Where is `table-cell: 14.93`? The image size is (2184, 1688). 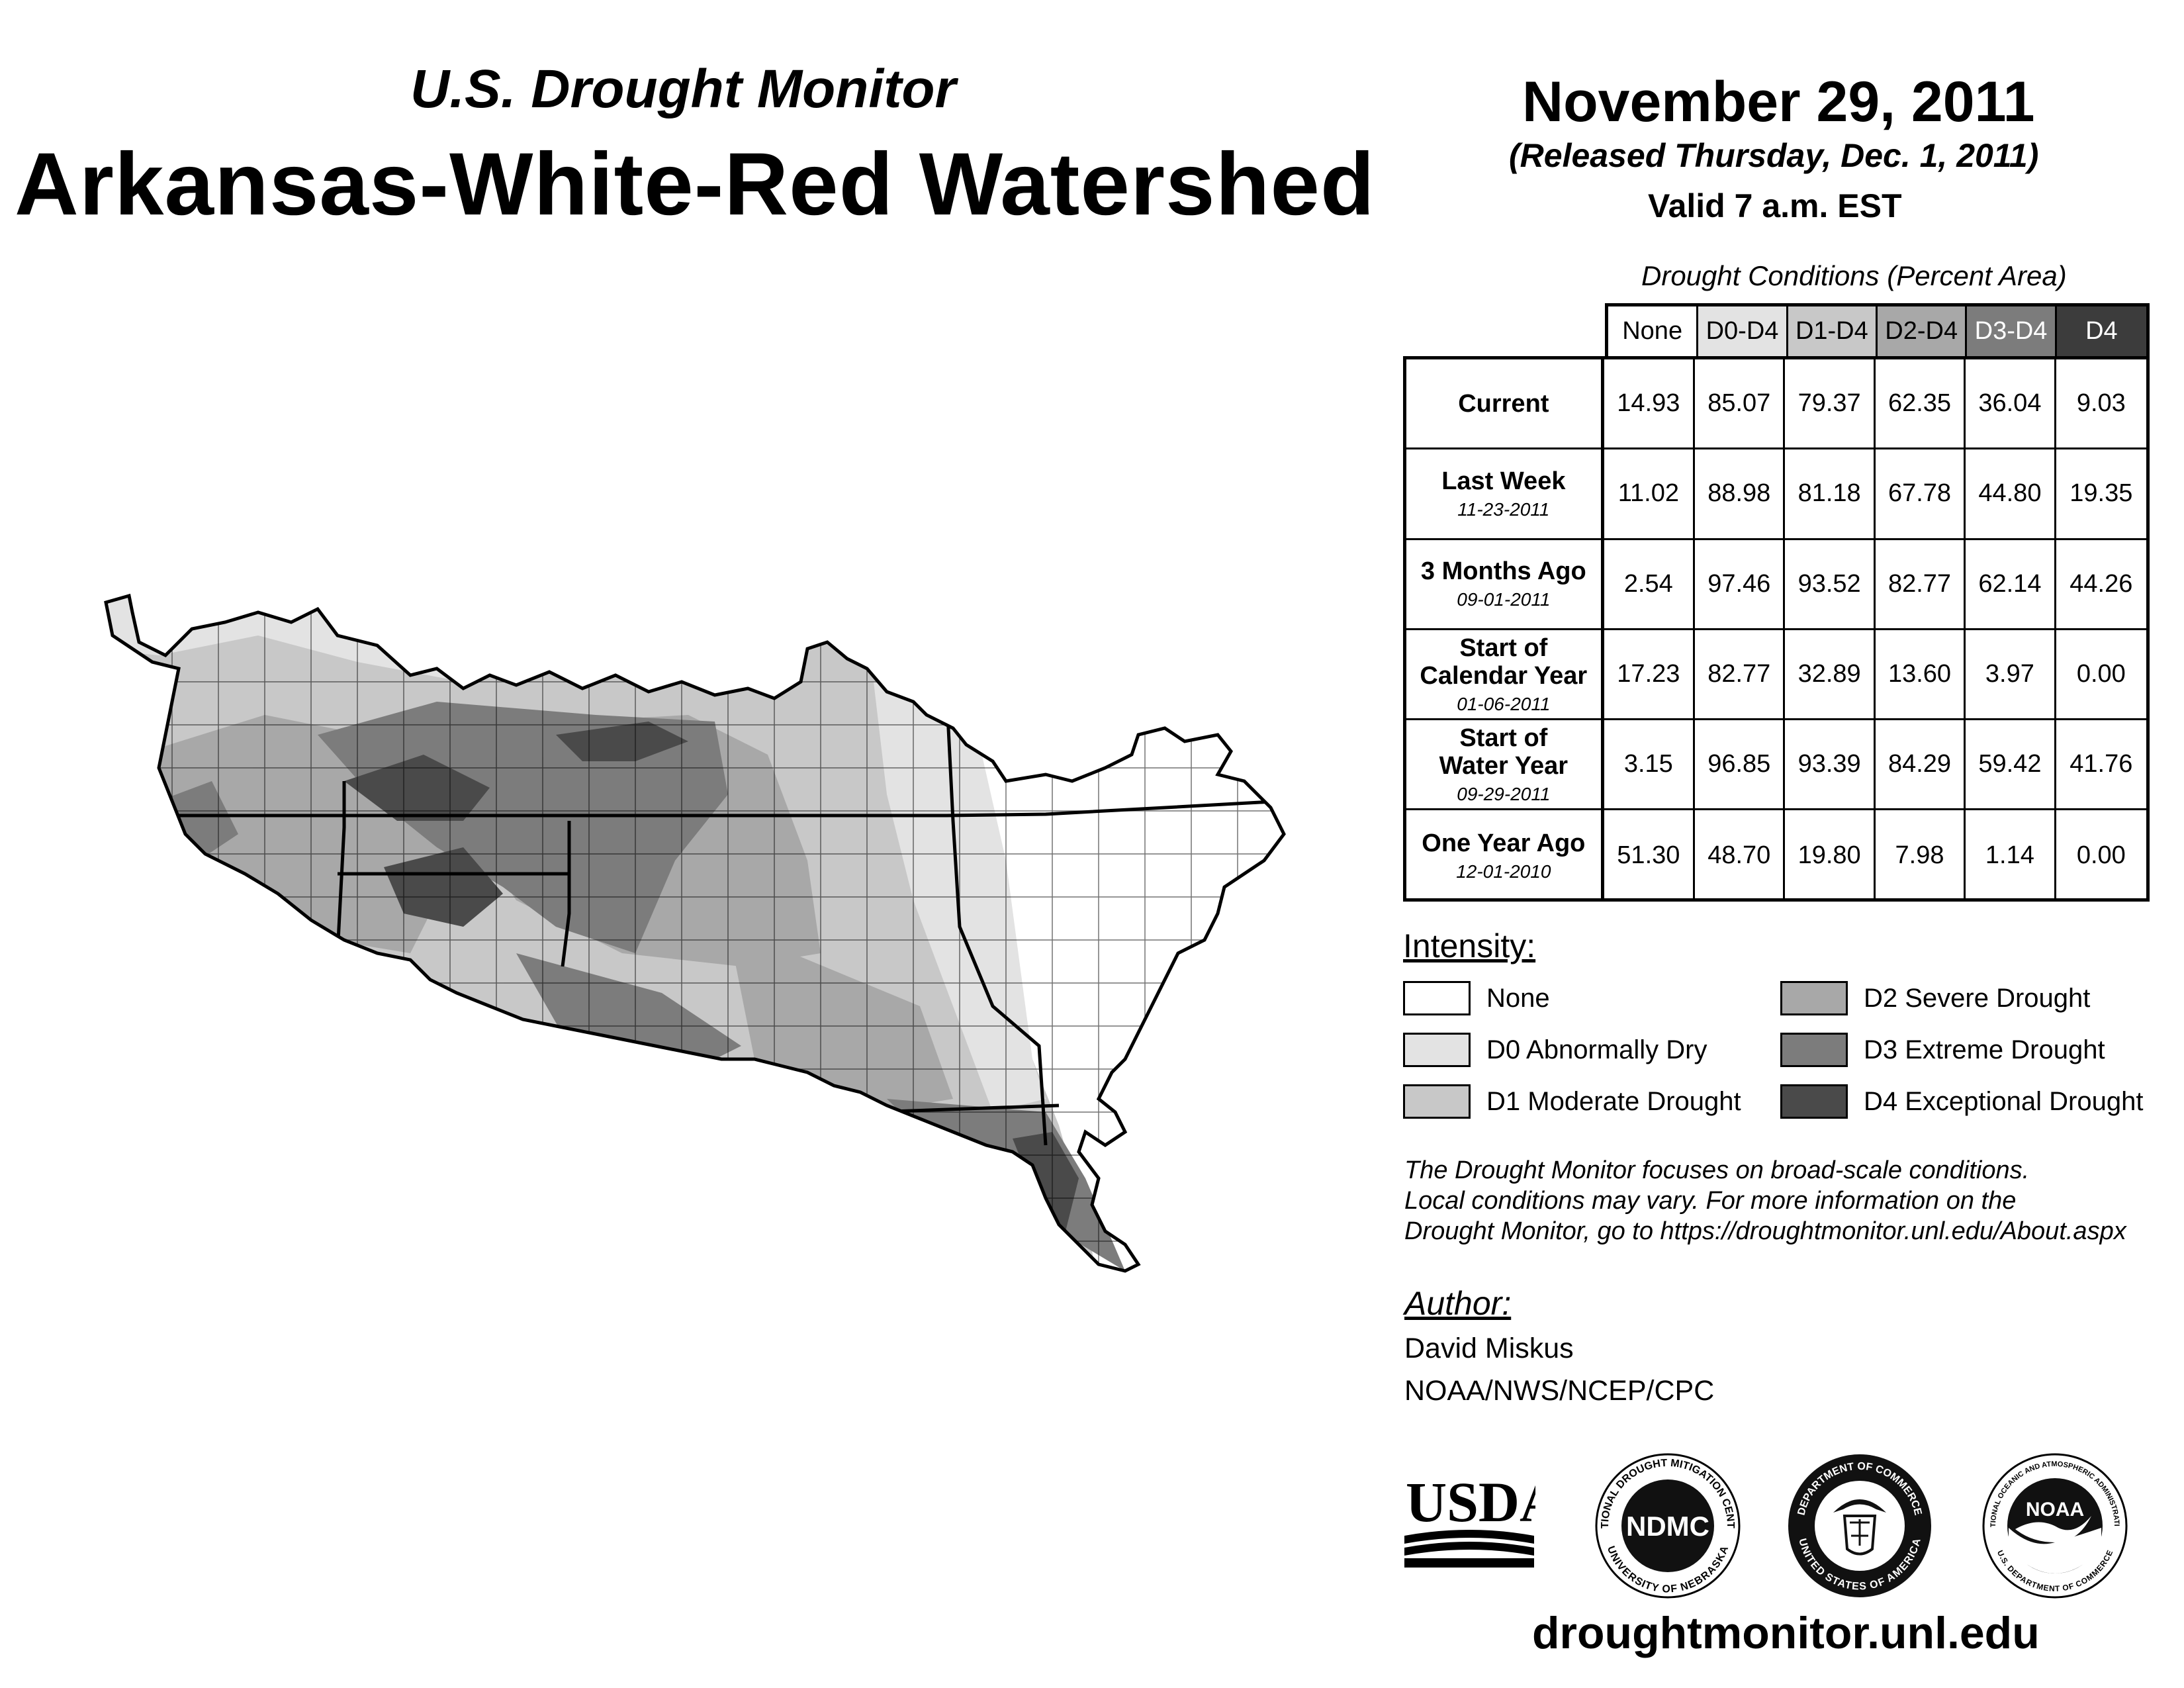
table-cell: 14.93 is located at coordinates (1650, 403).